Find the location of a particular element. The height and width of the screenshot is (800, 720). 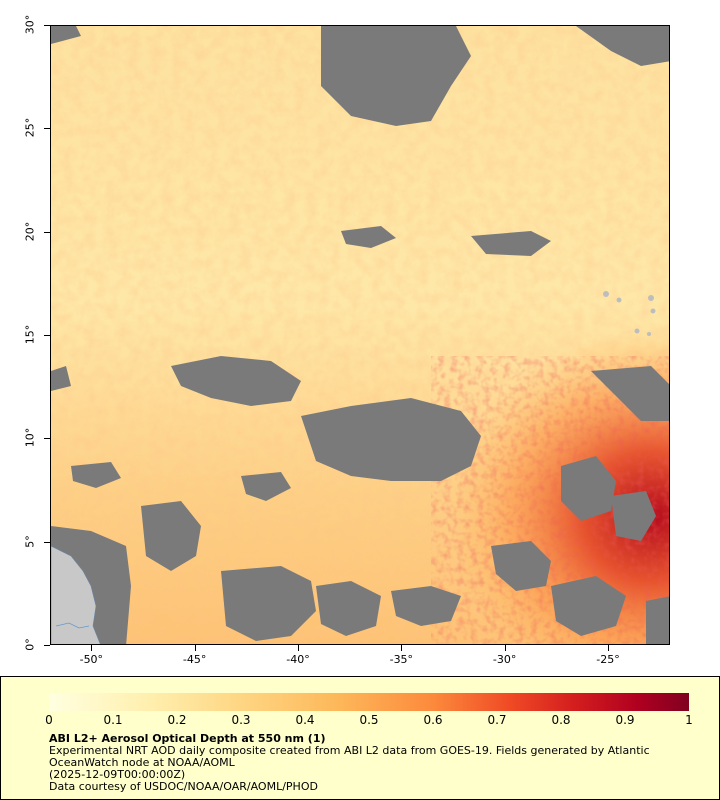

land-region is located at coordinates (76, 594).